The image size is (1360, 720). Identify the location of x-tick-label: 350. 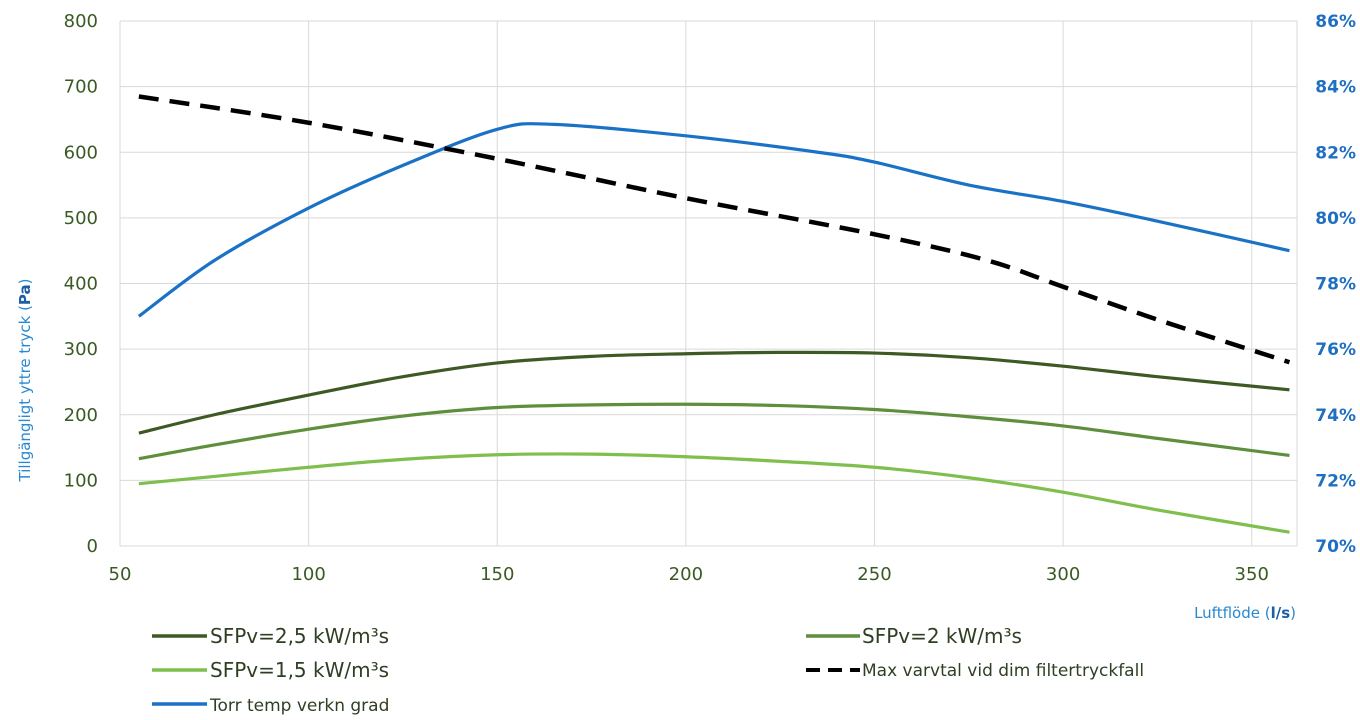
(1252, 574).